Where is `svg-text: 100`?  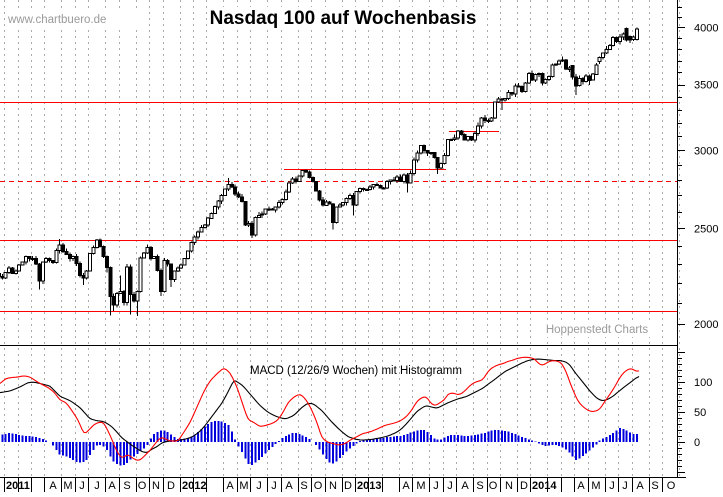
svg-text: 100 is located at coordinates (703, 383).